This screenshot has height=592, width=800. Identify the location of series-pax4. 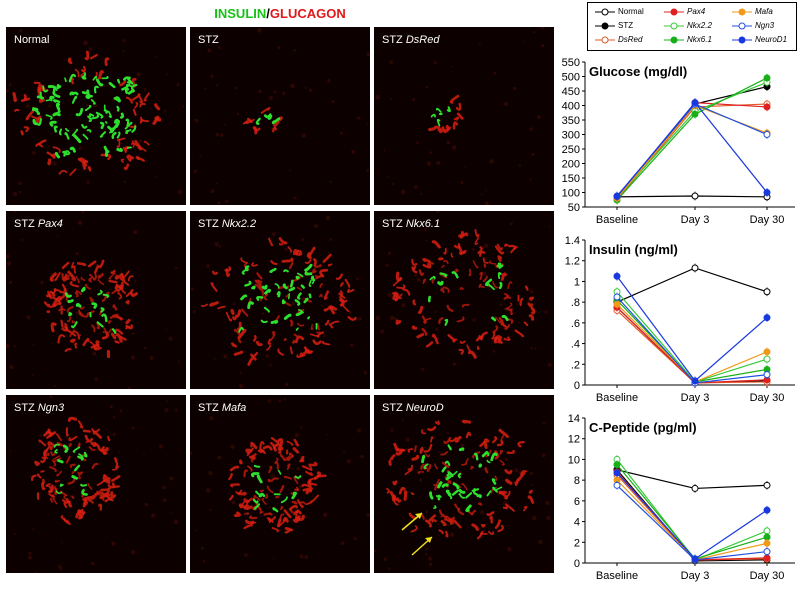
(692, 516).